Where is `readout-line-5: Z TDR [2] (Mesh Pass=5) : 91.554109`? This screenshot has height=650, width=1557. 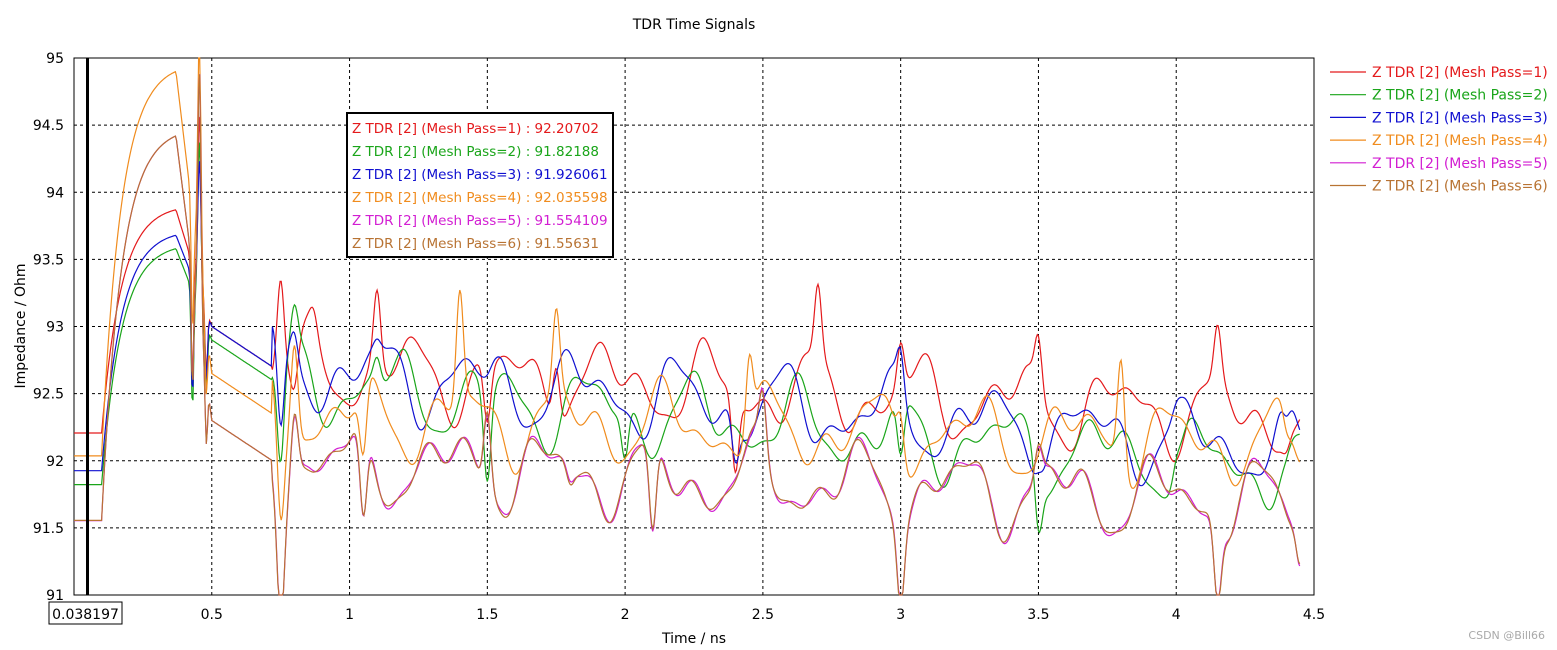
readout-line-5: Z TDR [2] (Mesh Pass=5) : 91.554109 is located at coordinates (480, 221).